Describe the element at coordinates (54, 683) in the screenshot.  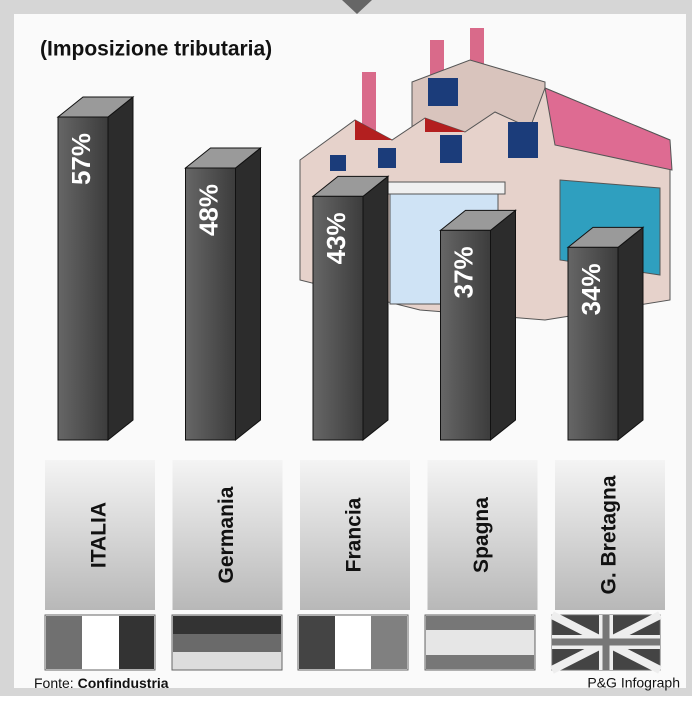
I see `source-label: Fonte:` at that location.